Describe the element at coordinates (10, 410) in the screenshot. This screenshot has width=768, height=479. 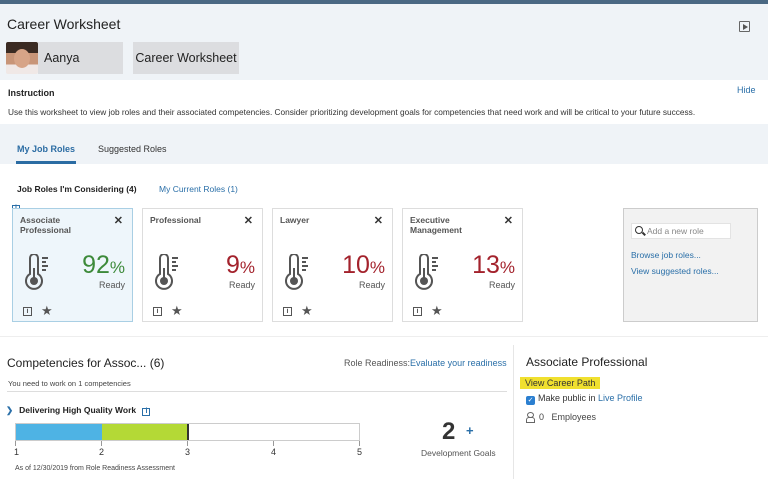
I see `chevron-right-icon: ❯` at that location.